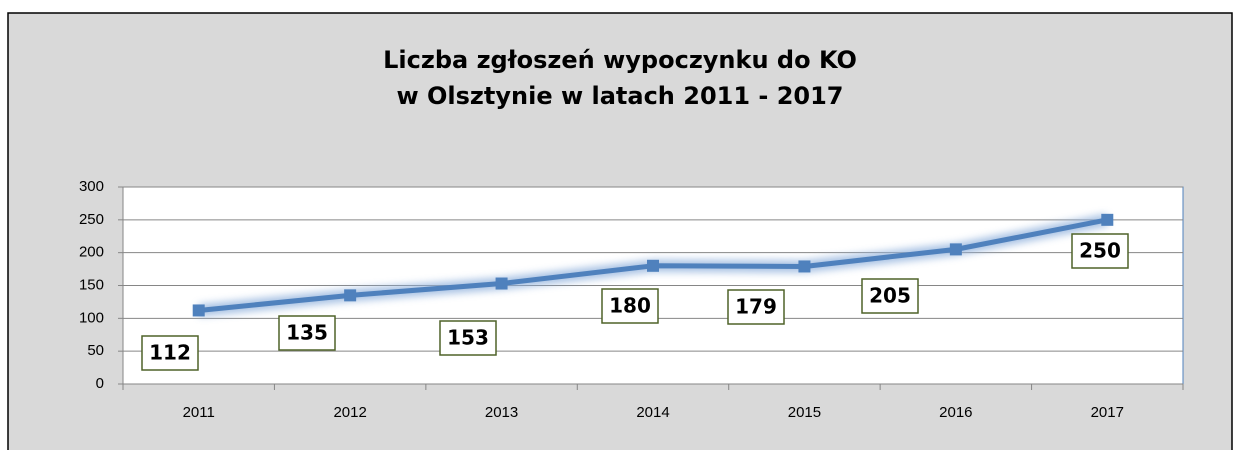 The height and width of the screenshot is (450, 1241). What do you see at coordinates (620, 60) in the screenshot?
I see `chart-title: Liczba zgłoszeń wypoczynku do KO` at bounding box center [620, 60].